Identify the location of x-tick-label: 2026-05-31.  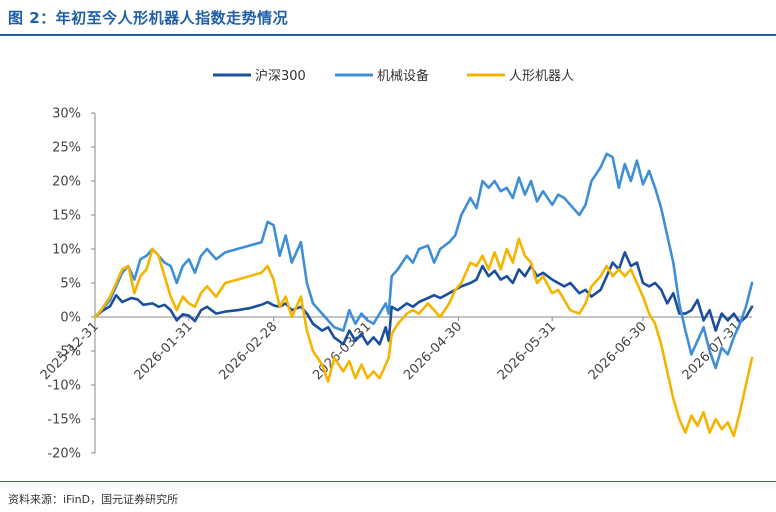
(527, 351).